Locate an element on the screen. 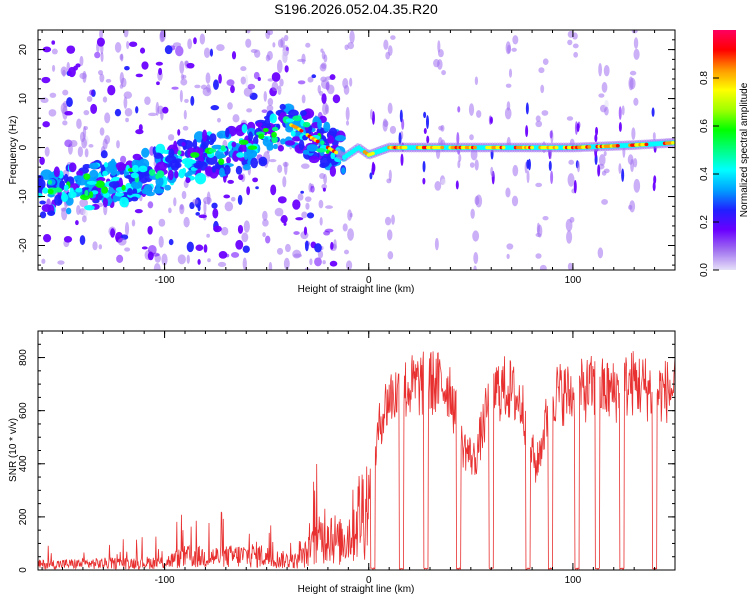  y-tick-label: -20 is located at coordinates (23, 245).